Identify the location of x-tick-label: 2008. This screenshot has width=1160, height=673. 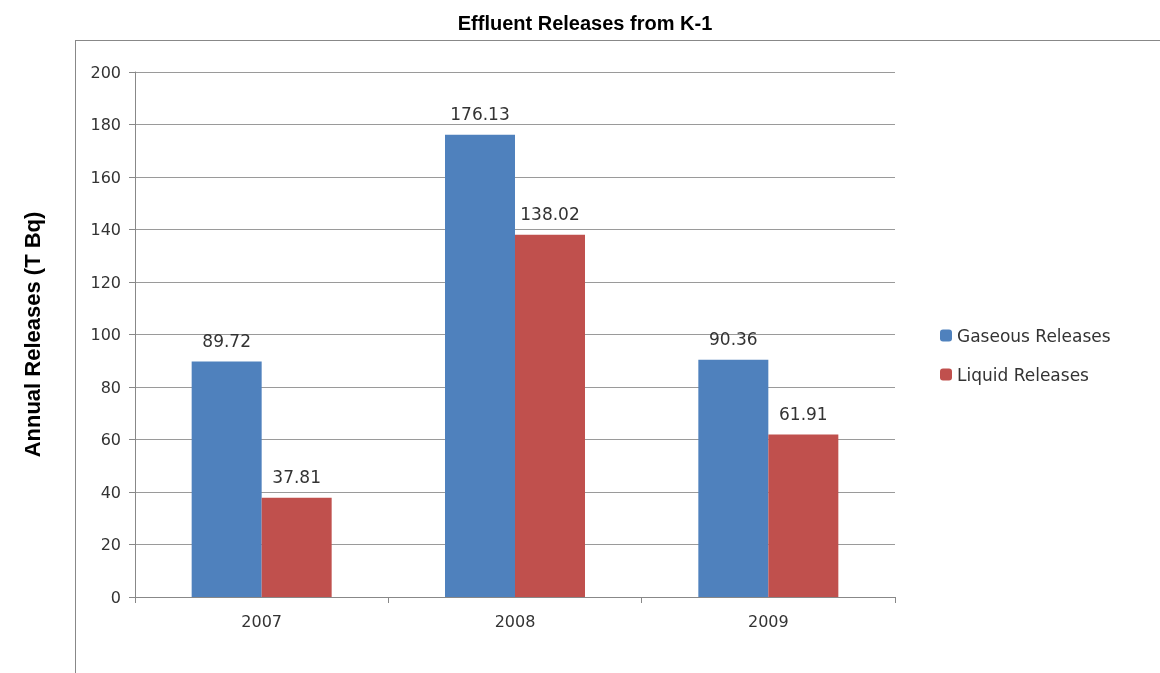
(515, 621).